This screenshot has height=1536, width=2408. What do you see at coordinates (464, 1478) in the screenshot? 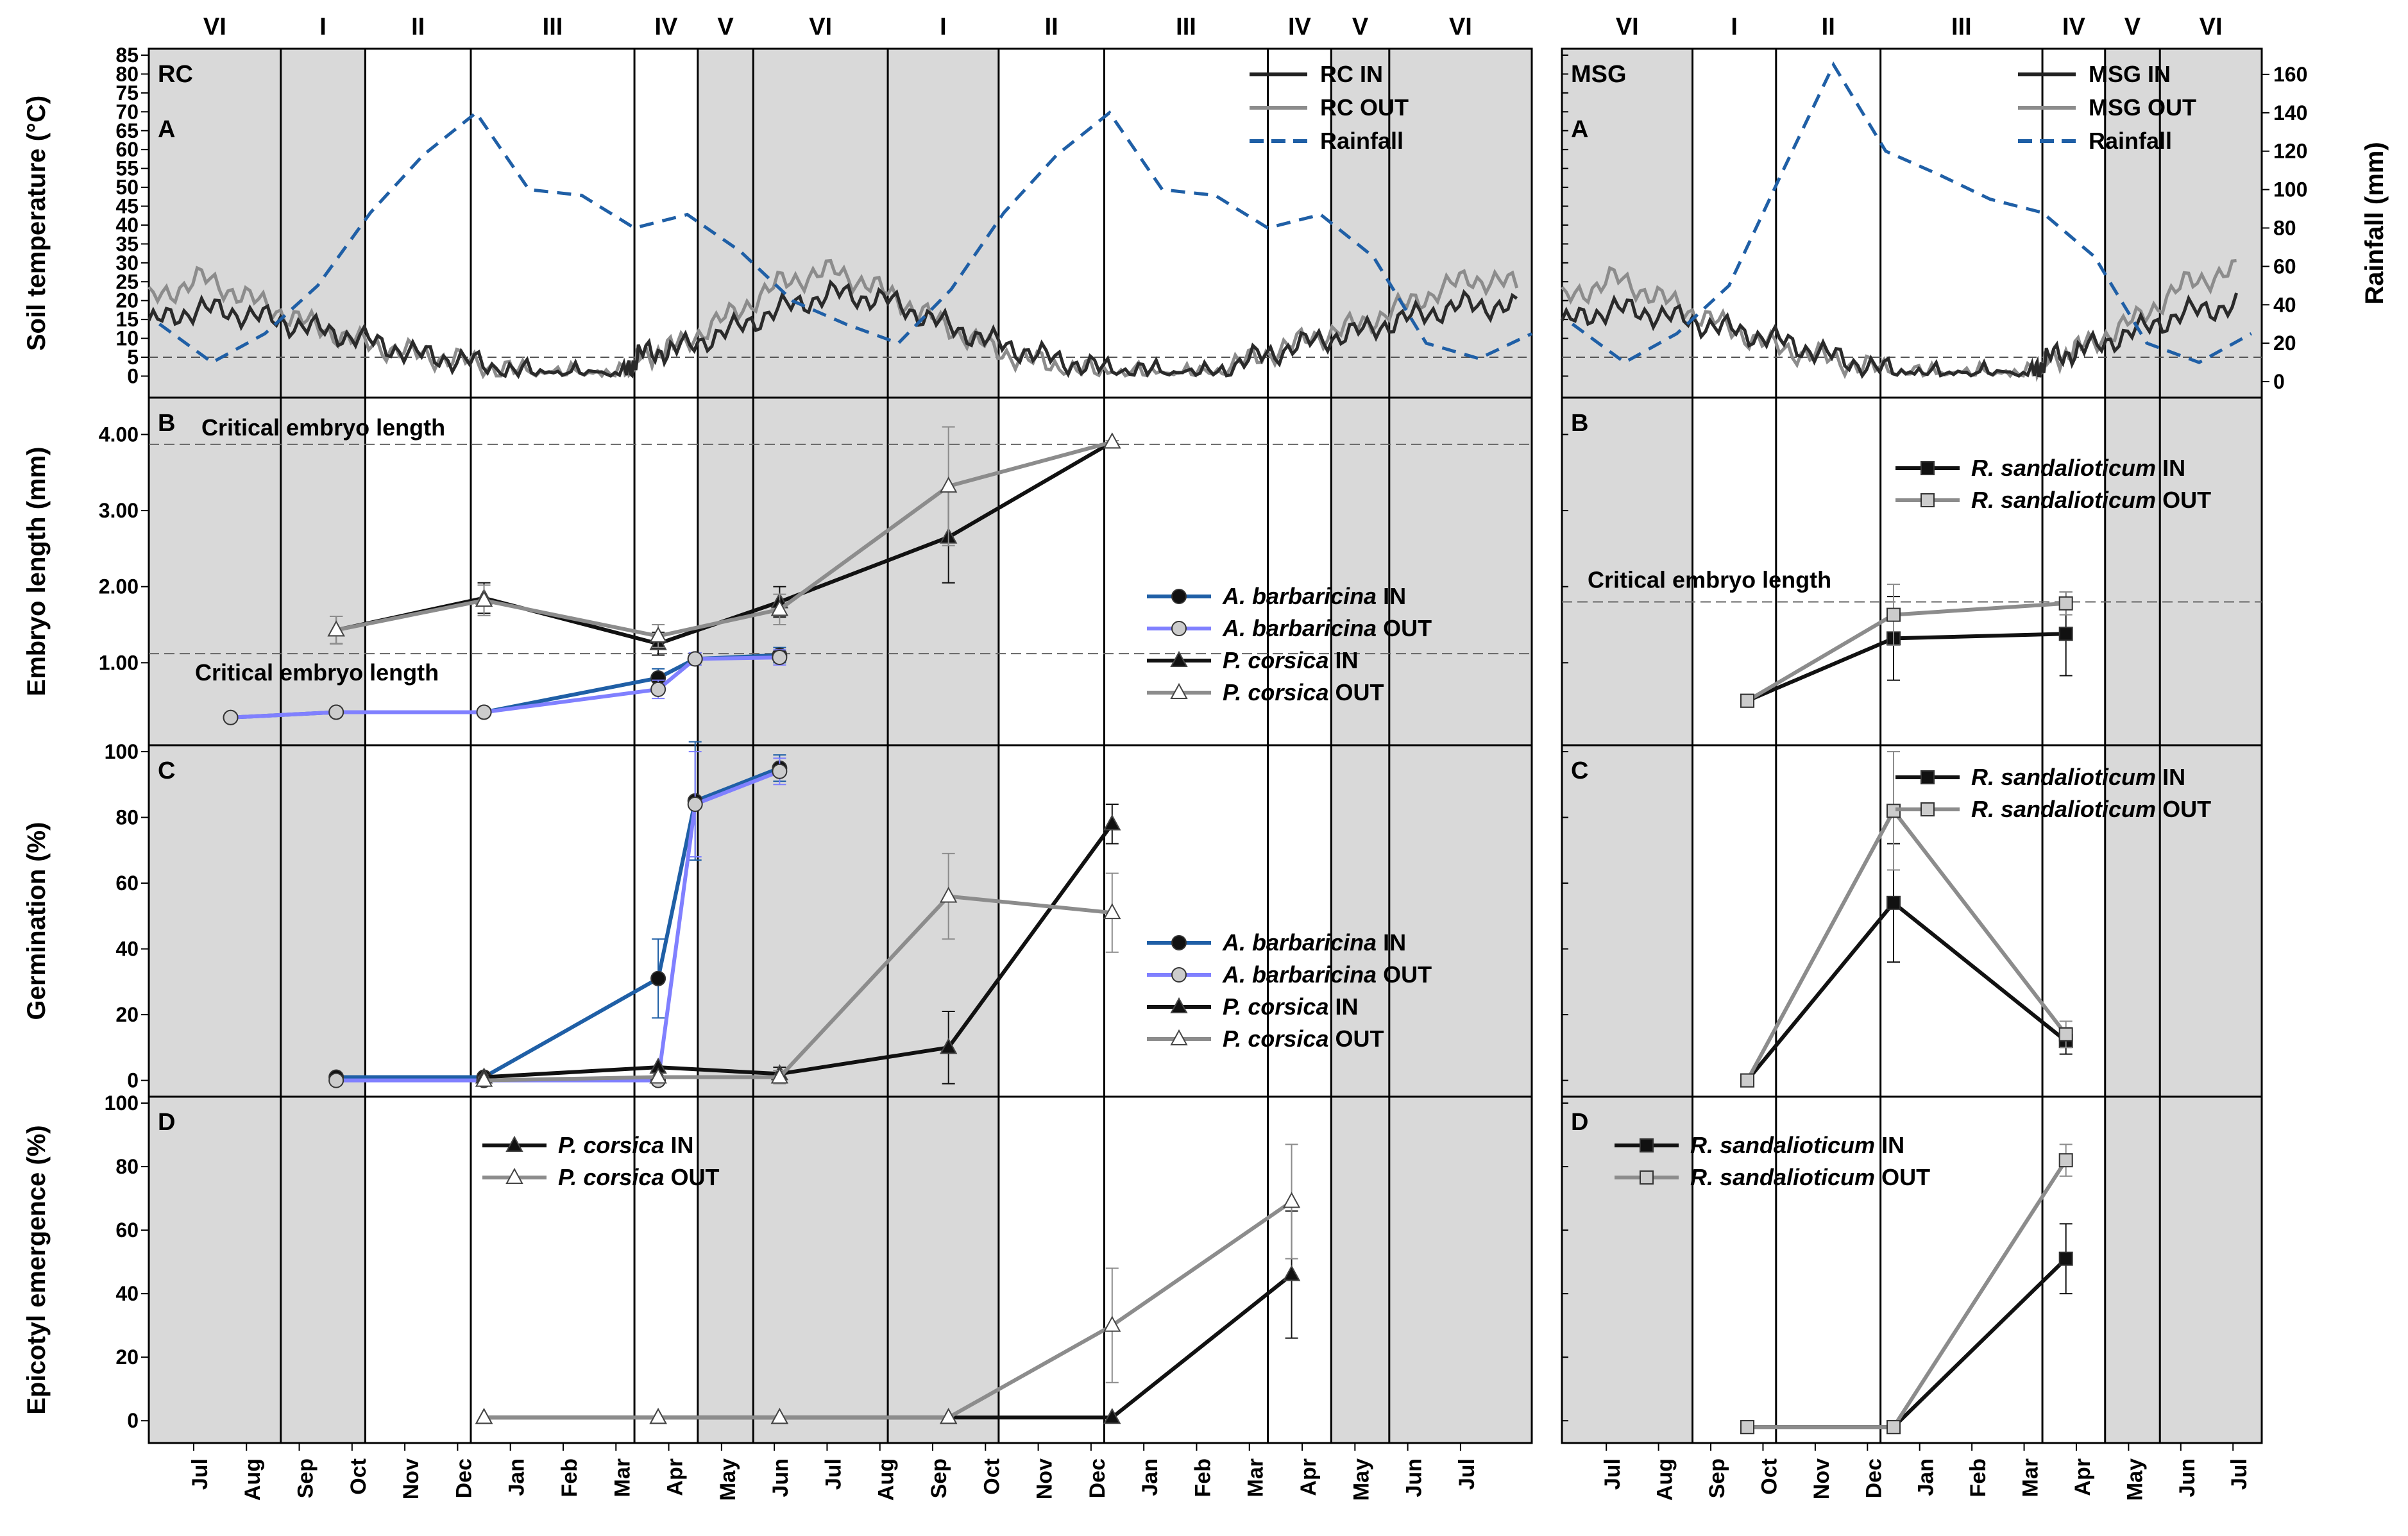
I see `month-label: Dec` at bounding box center [464, 1478].